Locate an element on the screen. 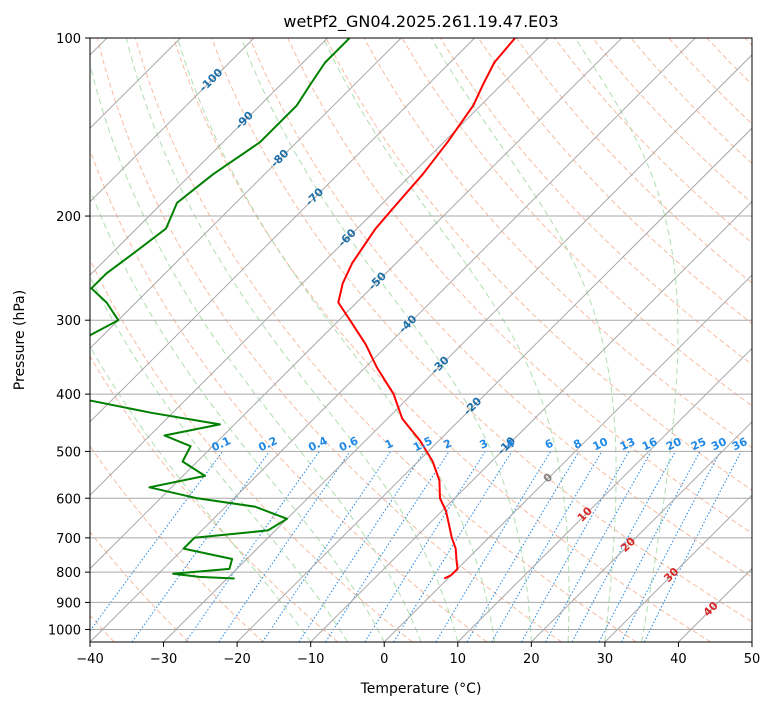  x-tick-label: −10 is located at coordinates (310, 659).